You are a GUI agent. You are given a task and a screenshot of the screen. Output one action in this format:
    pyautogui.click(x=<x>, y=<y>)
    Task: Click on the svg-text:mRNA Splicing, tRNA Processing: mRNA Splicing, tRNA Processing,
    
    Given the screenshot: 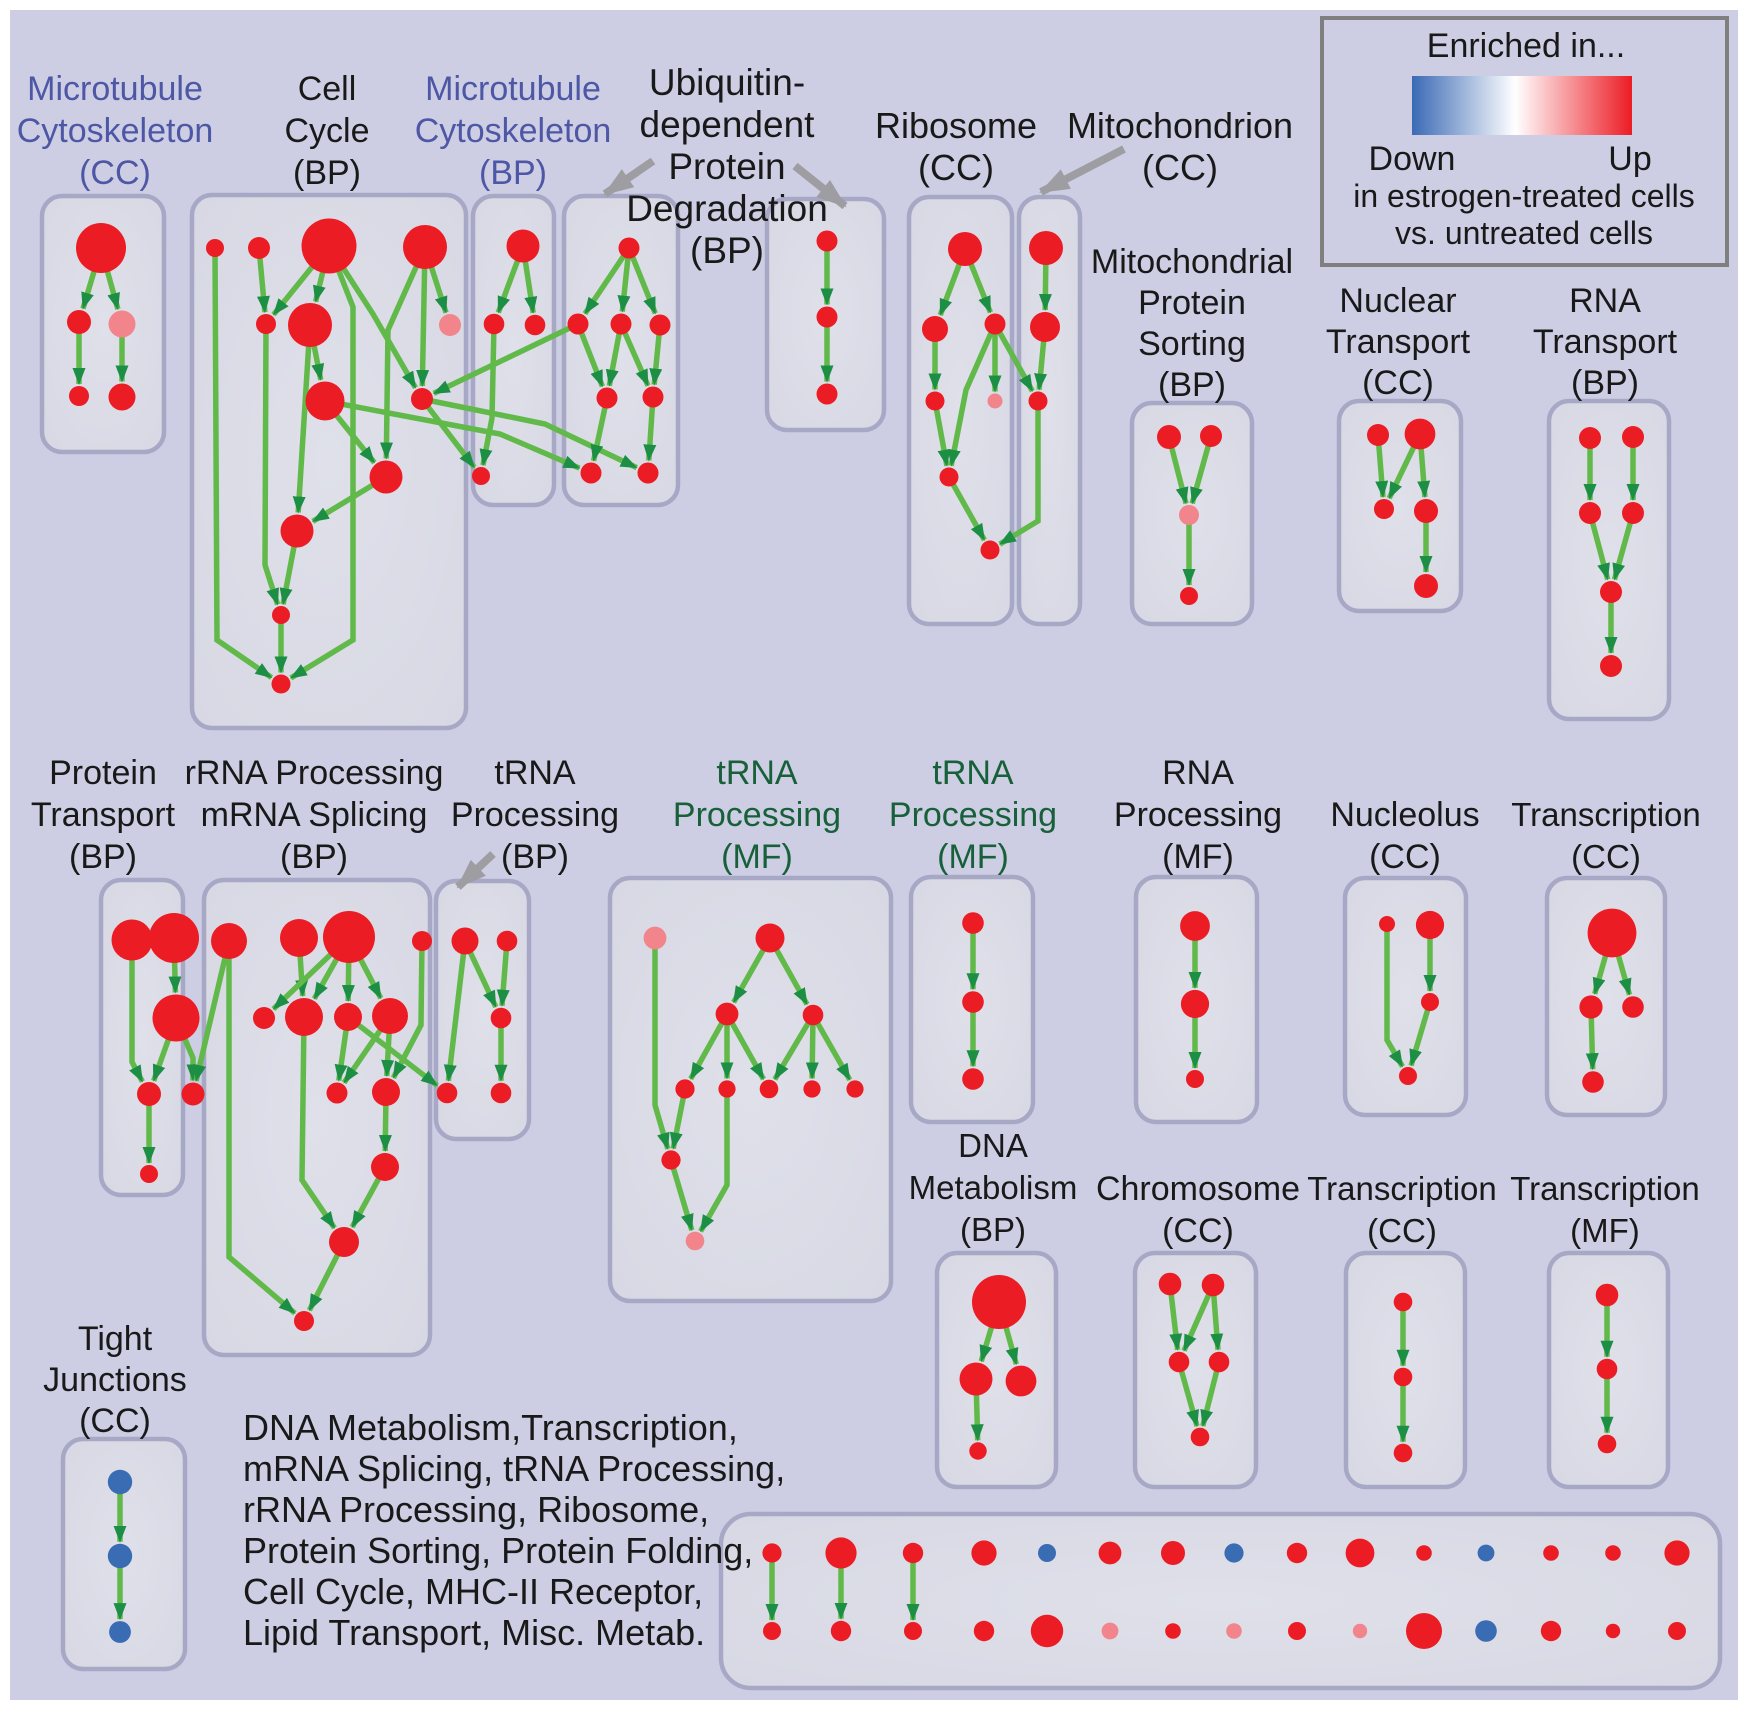 What is the action you would take?
    pyautogui.click(x=514, y=1468)
    